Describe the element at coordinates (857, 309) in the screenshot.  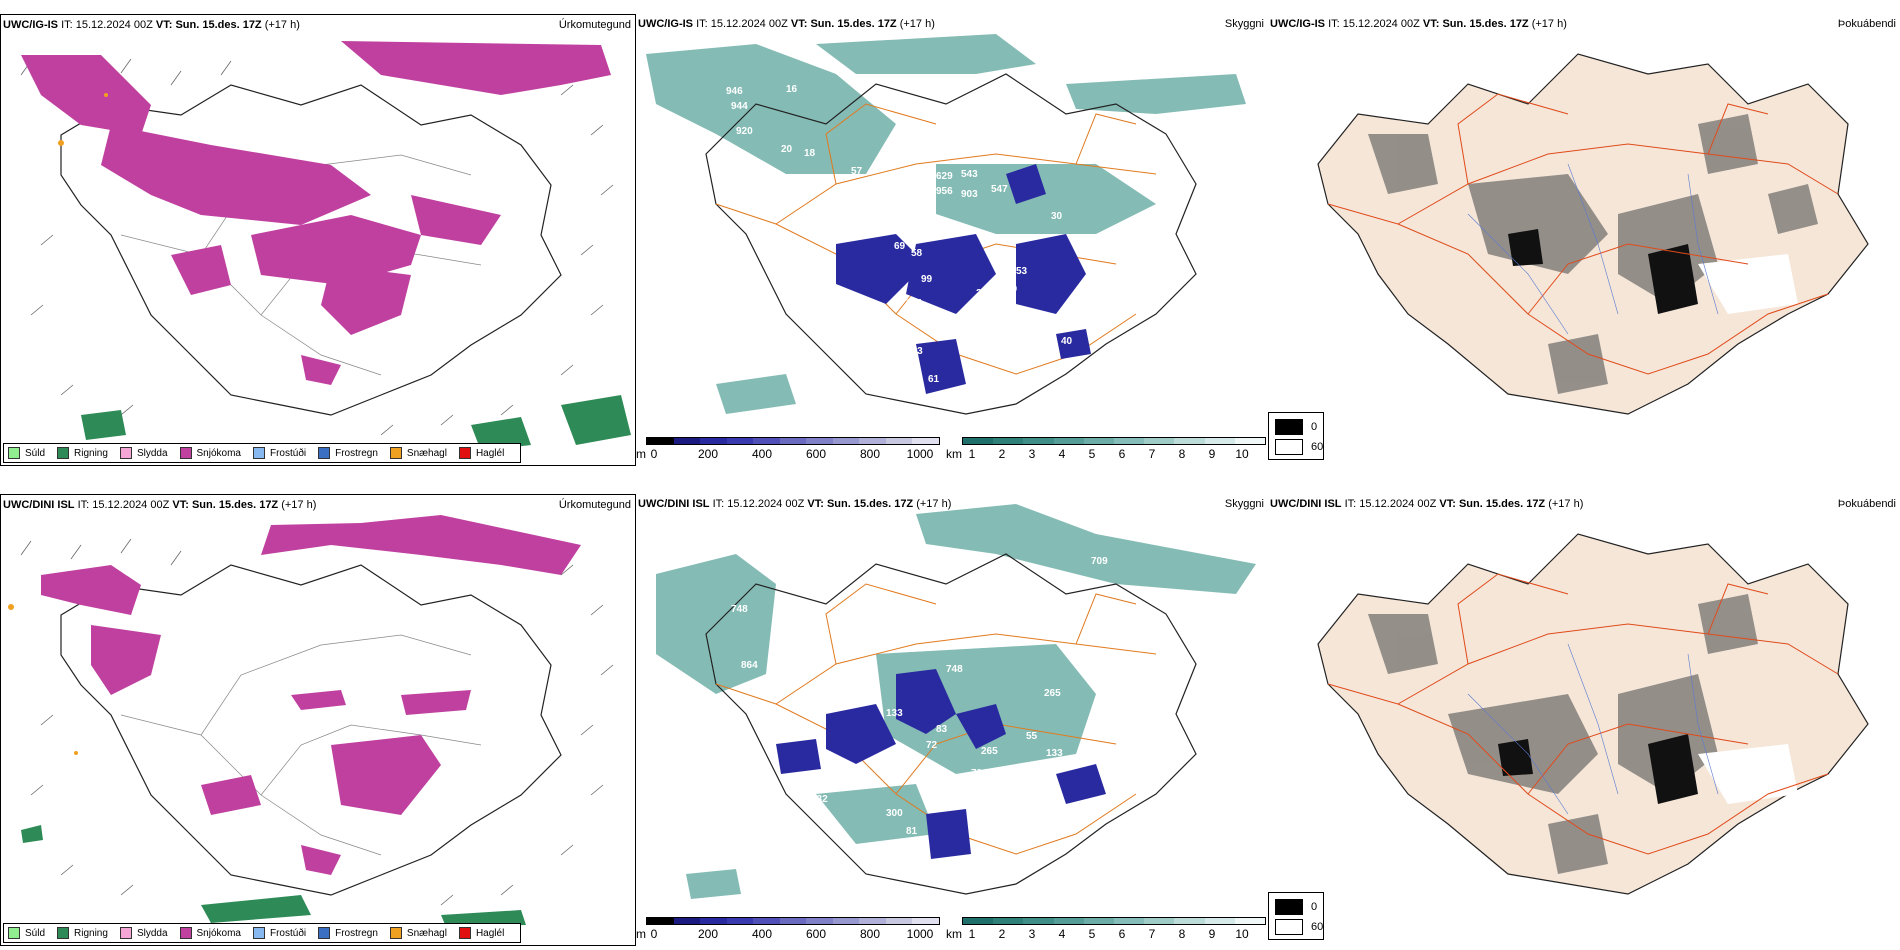
I see `vis-label: 37` at that location.